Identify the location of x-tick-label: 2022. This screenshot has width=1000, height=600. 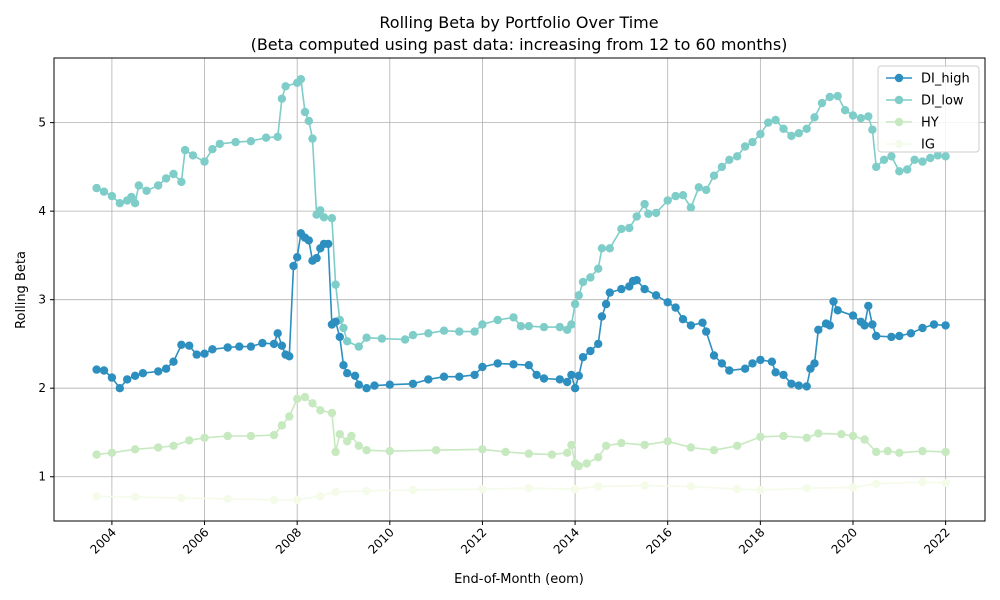
(936, 540).